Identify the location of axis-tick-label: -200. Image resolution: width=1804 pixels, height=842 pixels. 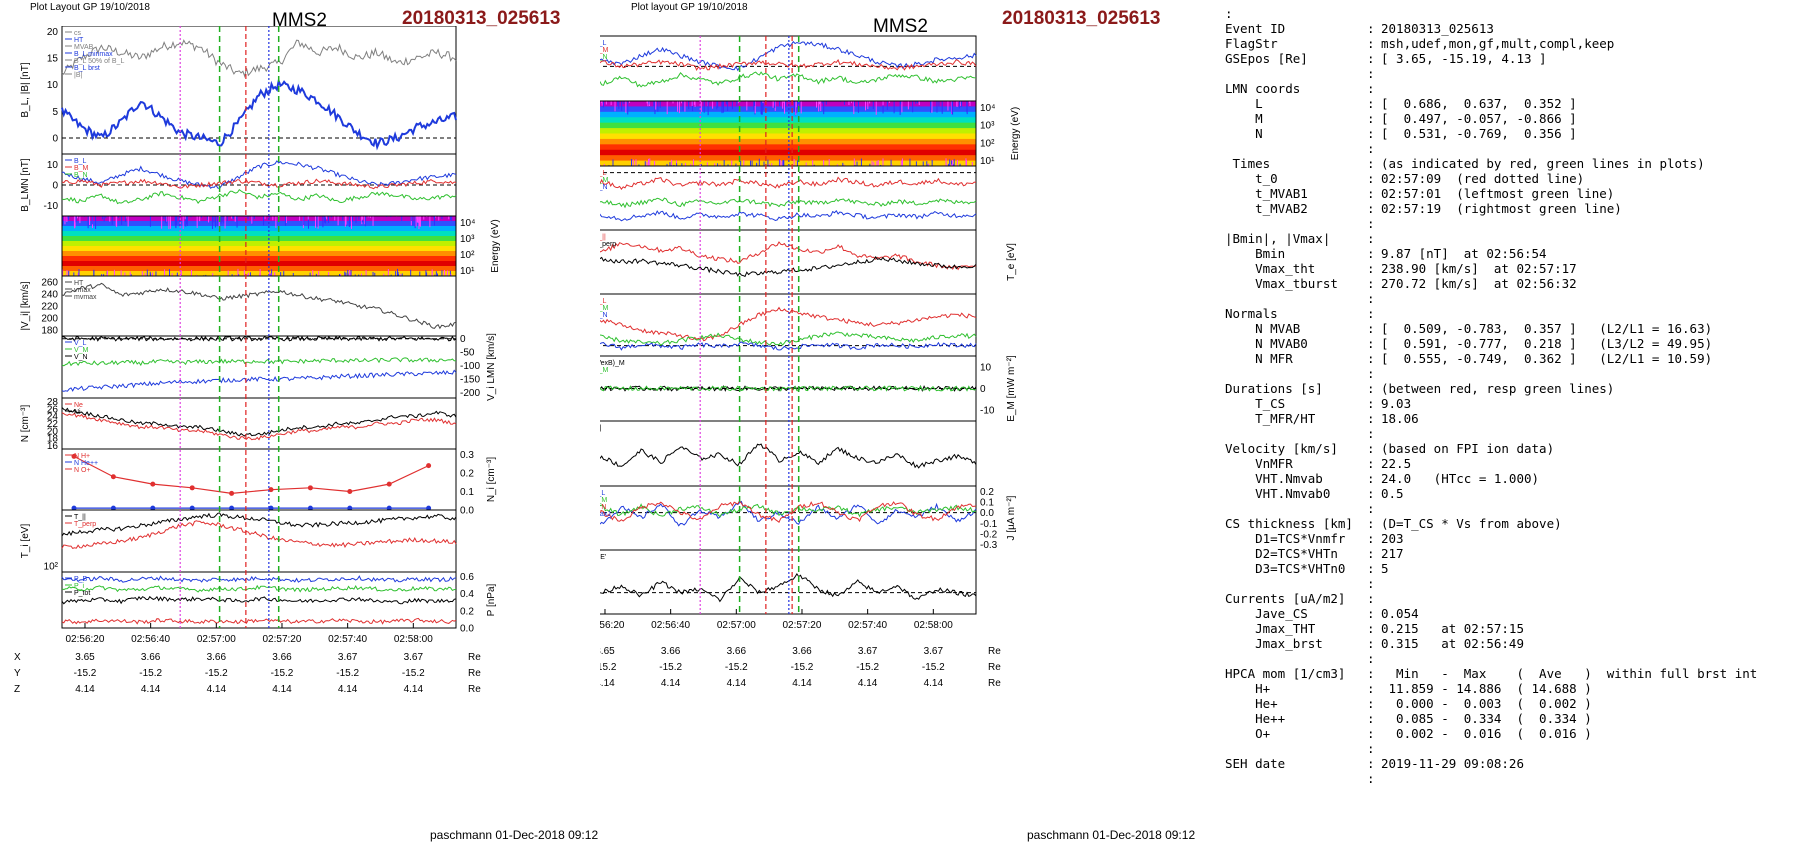
(470, 393).